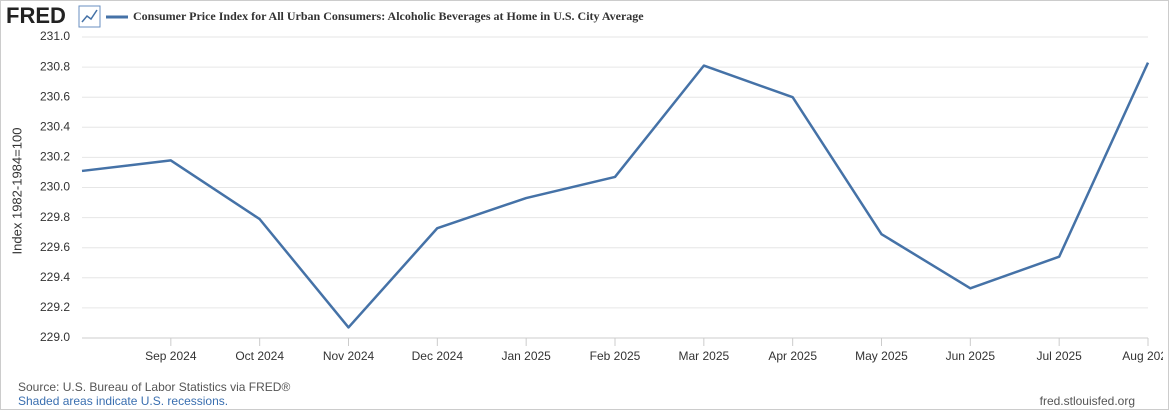 The height and width of the screenshot is (410, 1169). Describe the element at coordinates (881, 356) in the screenshot. I see `x-tick-label: May 2025` at that location.